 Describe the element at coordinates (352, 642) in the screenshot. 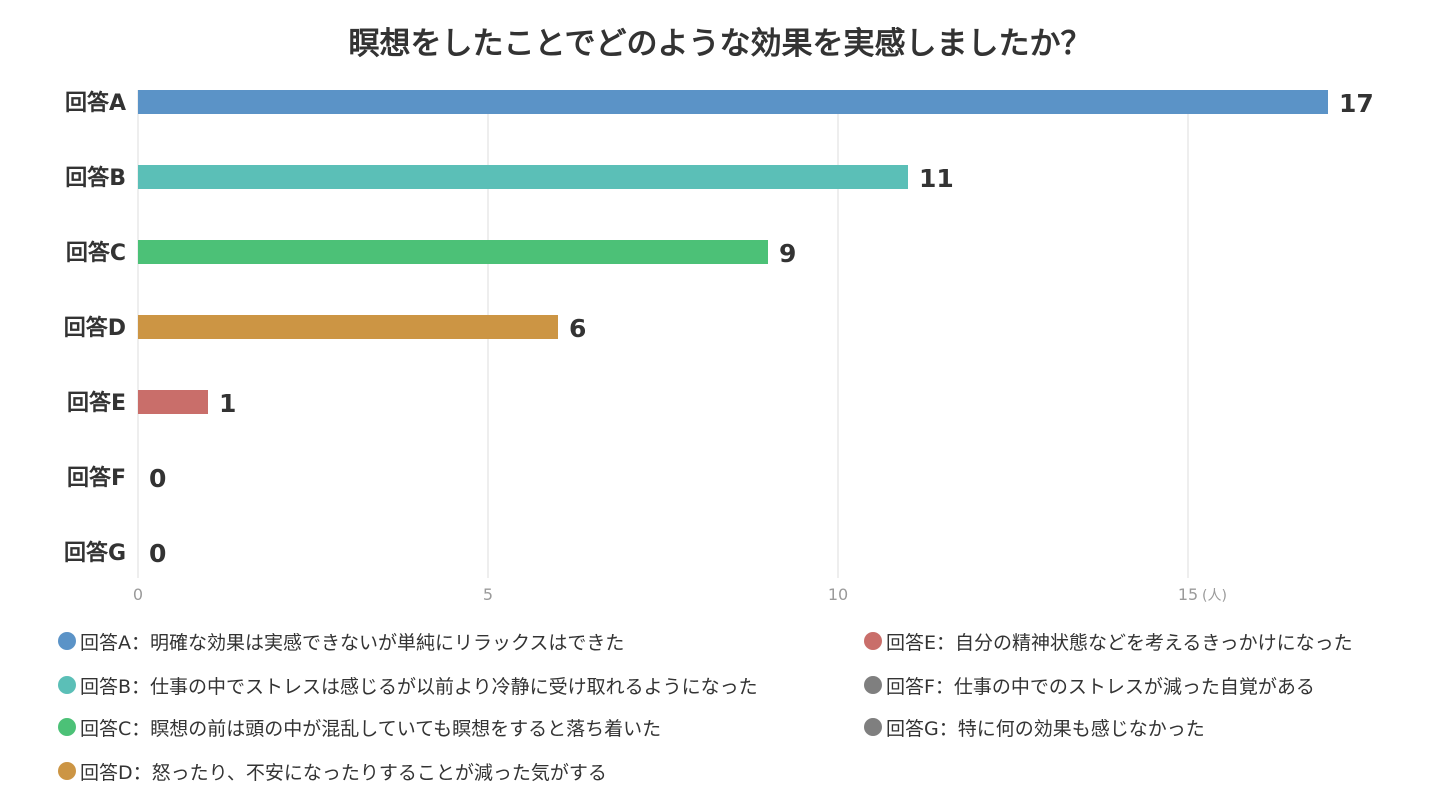

I see `legend-label: 回答A：明確な効果は実感できないが単純にリラックスはできた` at that location.